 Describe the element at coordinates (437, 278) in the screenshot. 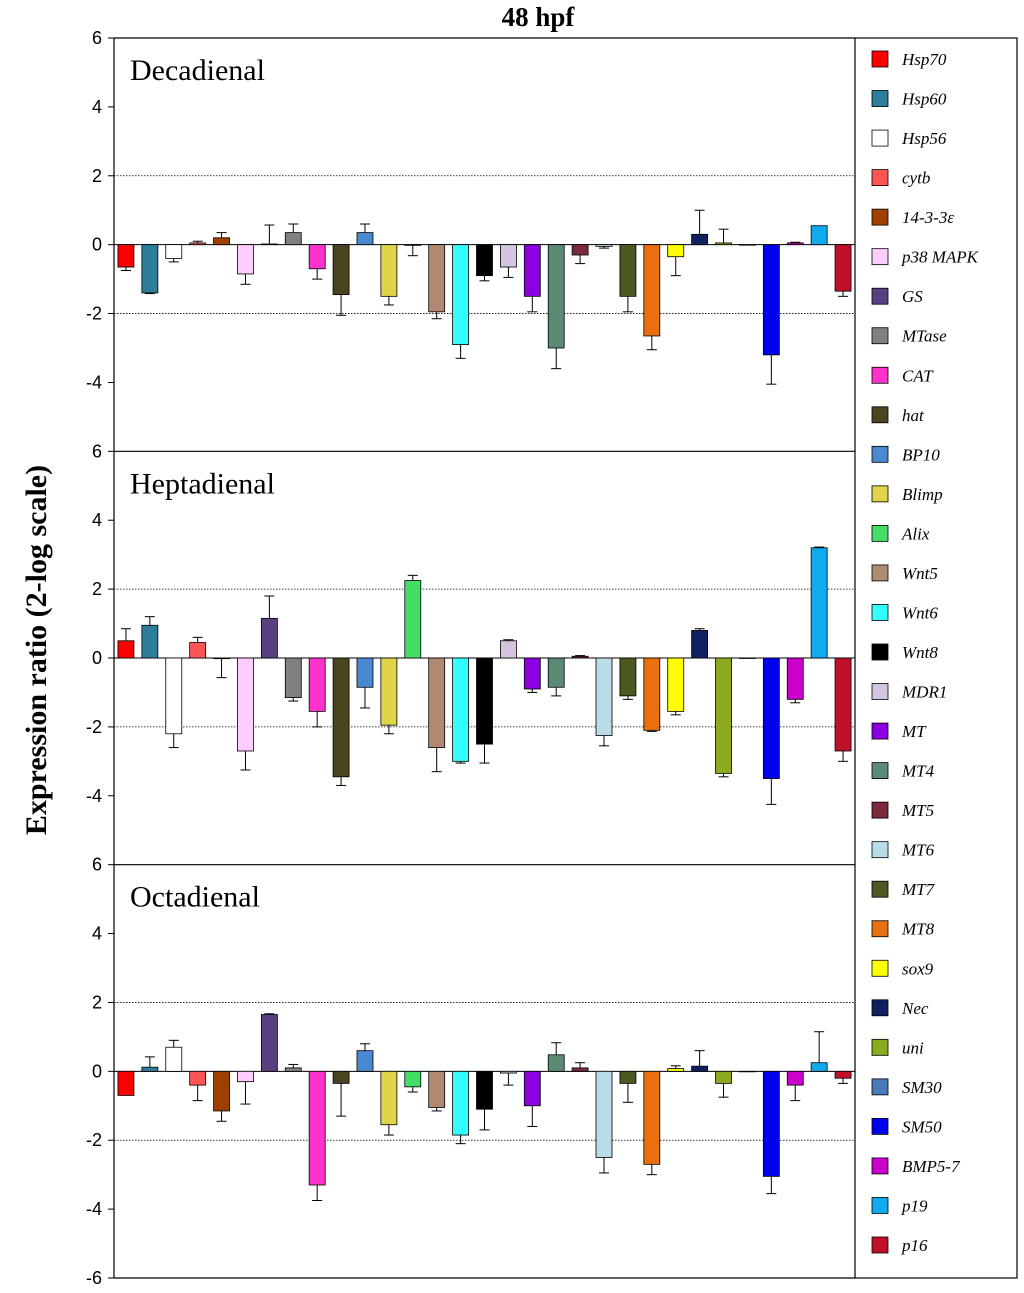

I see `bar-Wnt5` at that location.